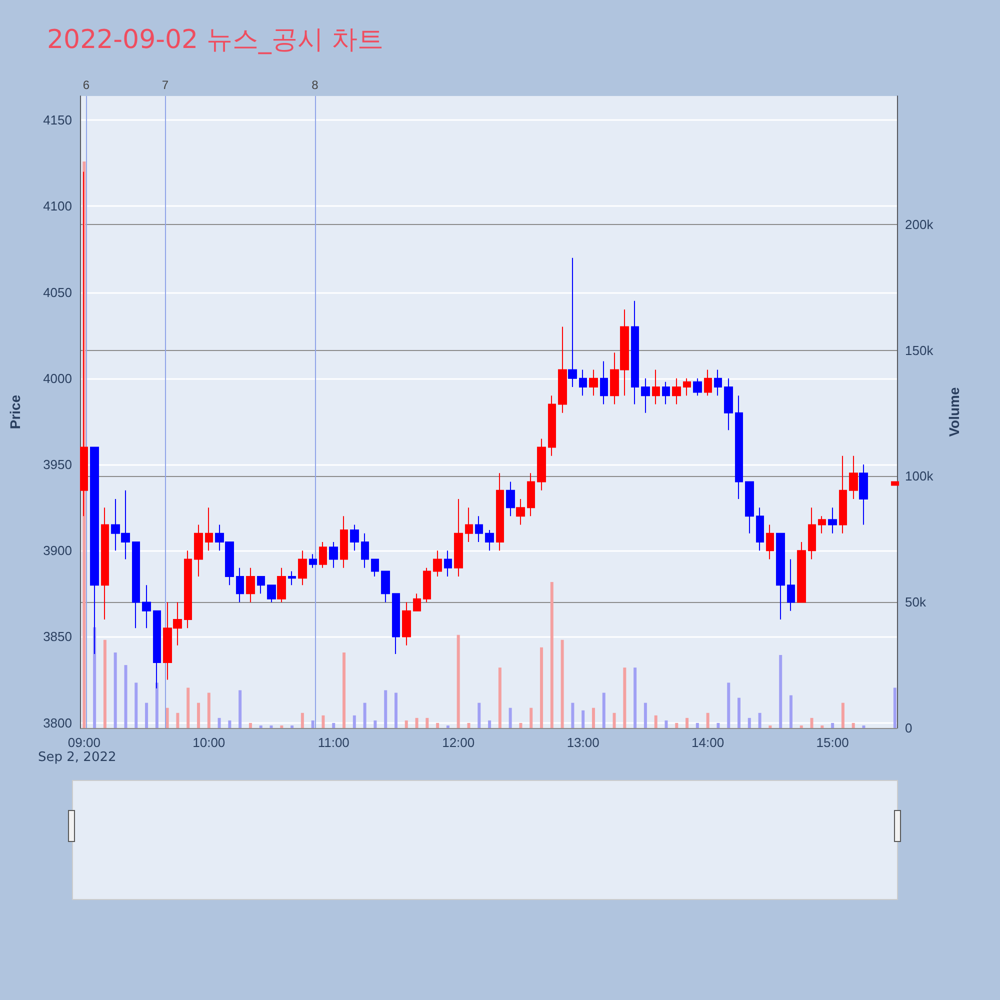 The image size is (1000, 1000). Describe the element at coordinates (458, 742) in the screenshot. I see `x-tick-label: 12:00` at that location.